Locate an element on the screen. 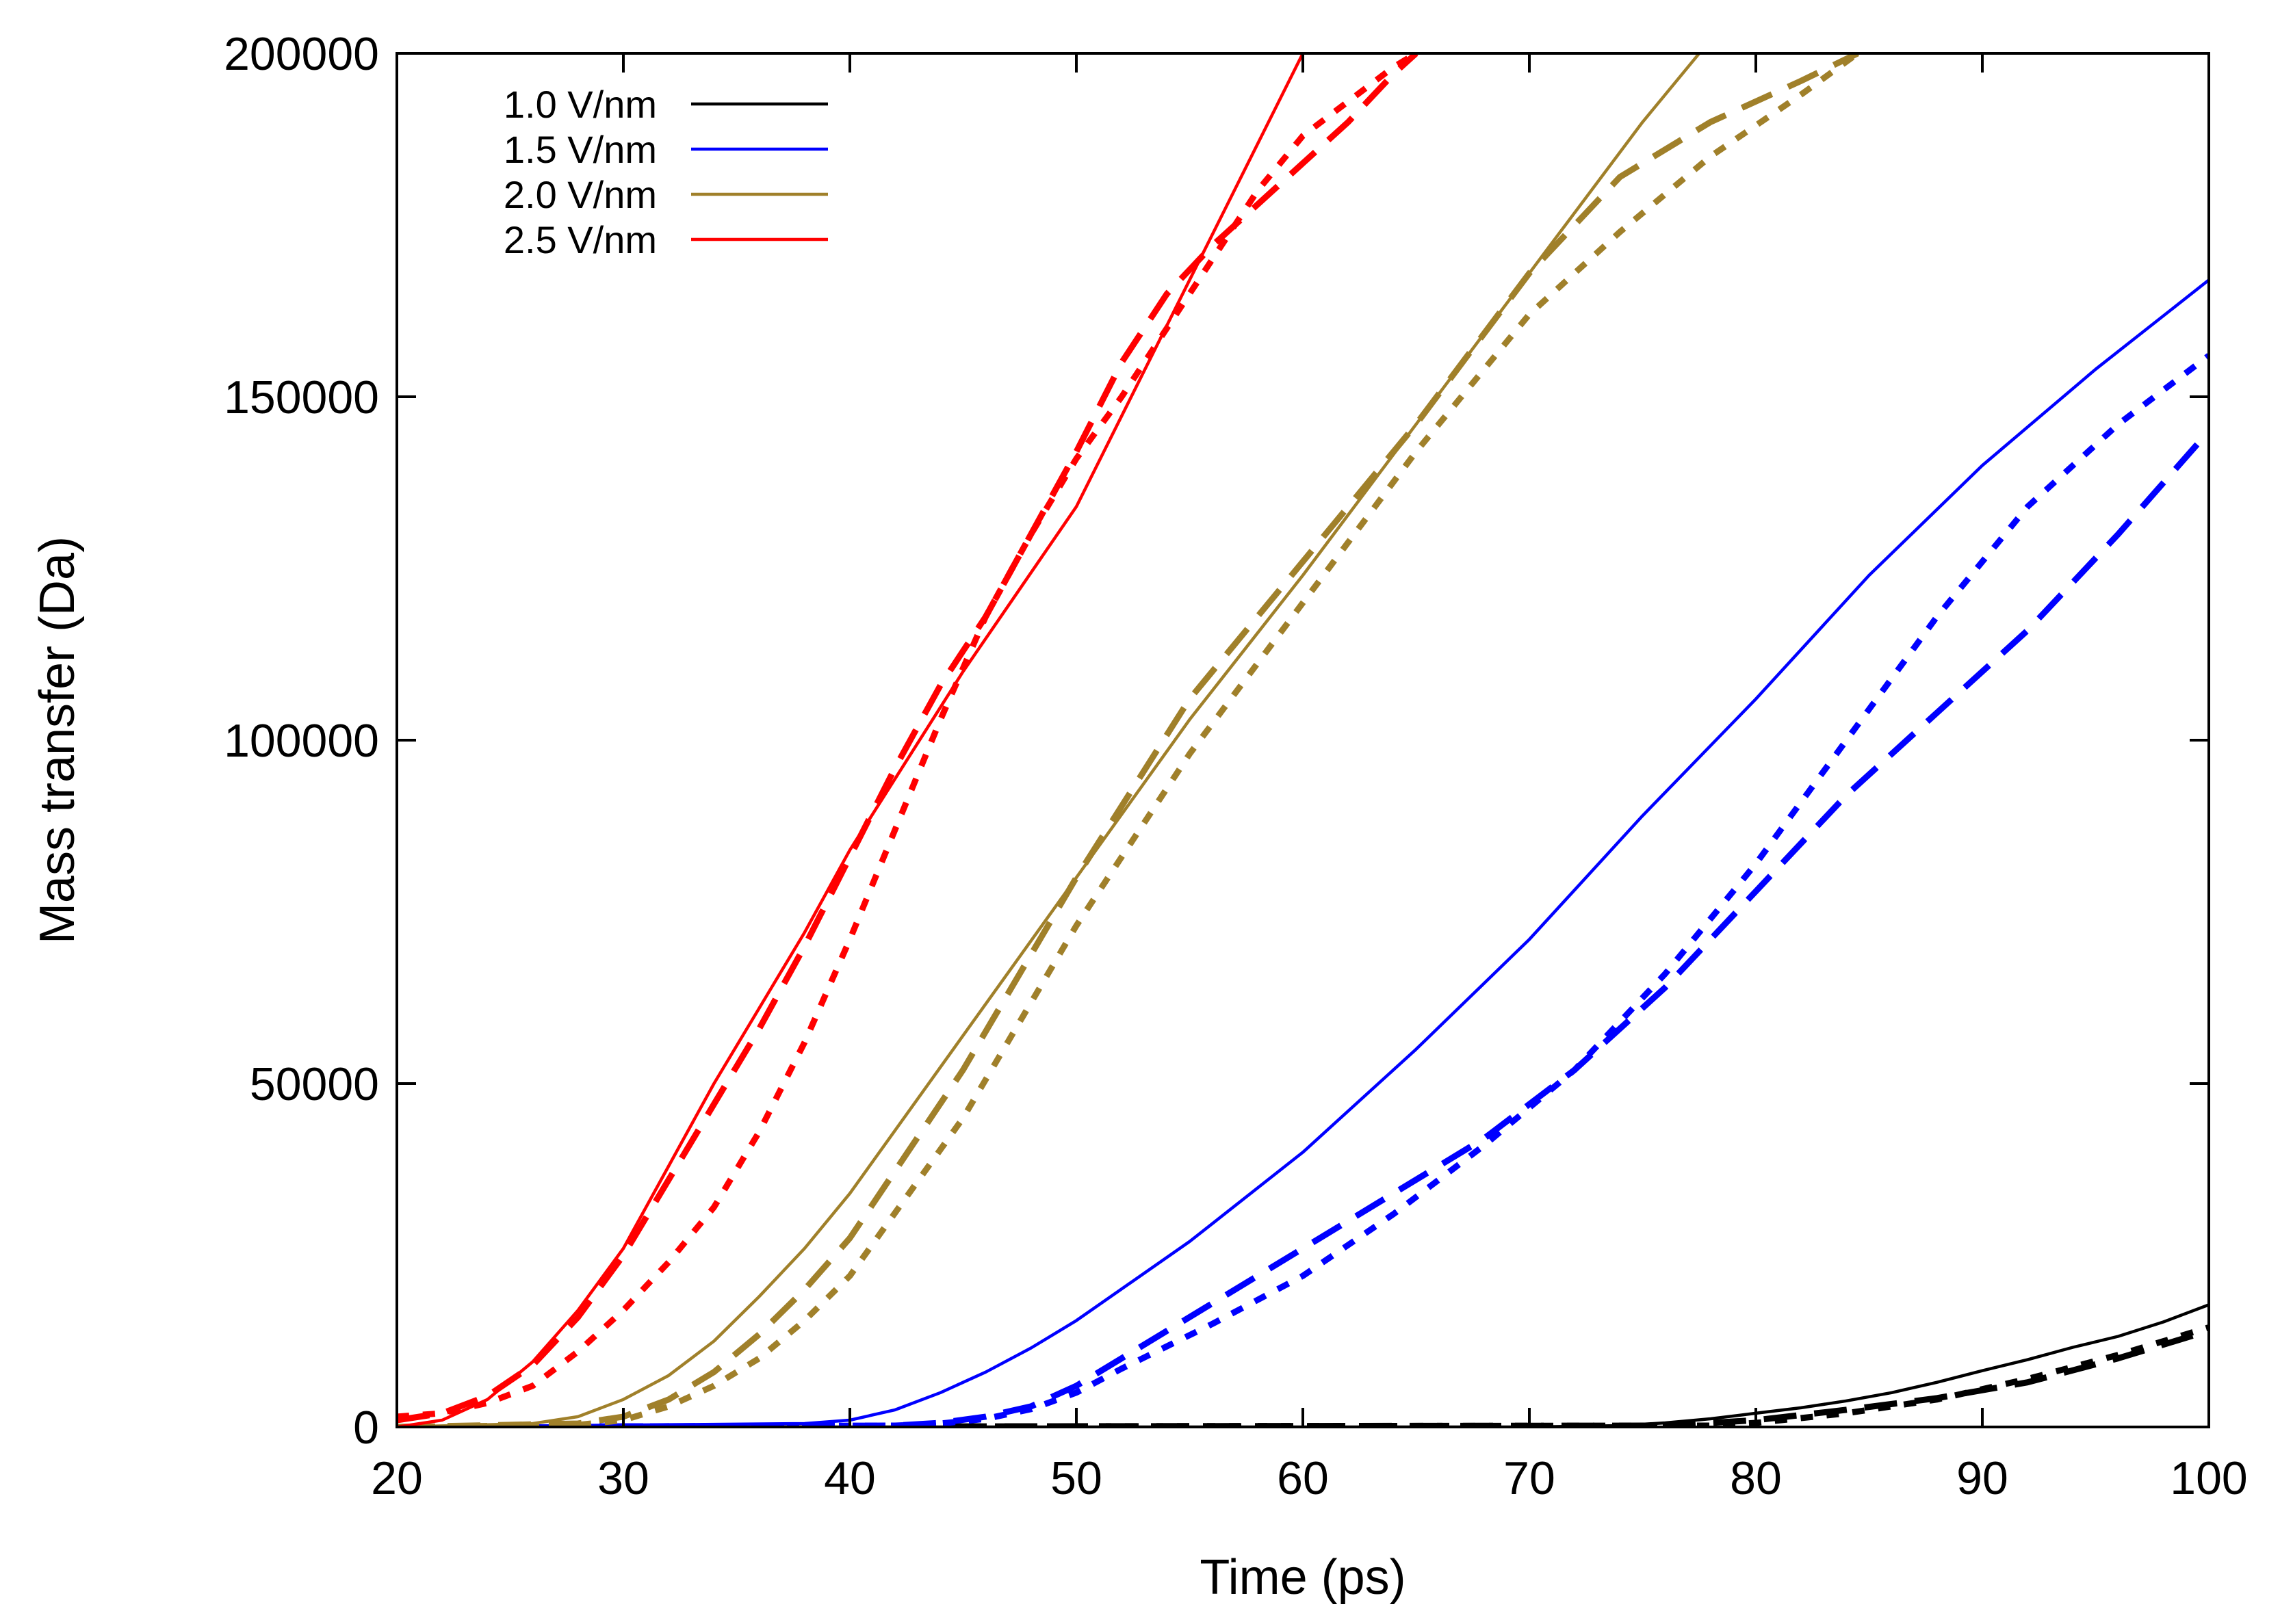  x-tick-label: 50 is located at coordinates (1076, 1478).